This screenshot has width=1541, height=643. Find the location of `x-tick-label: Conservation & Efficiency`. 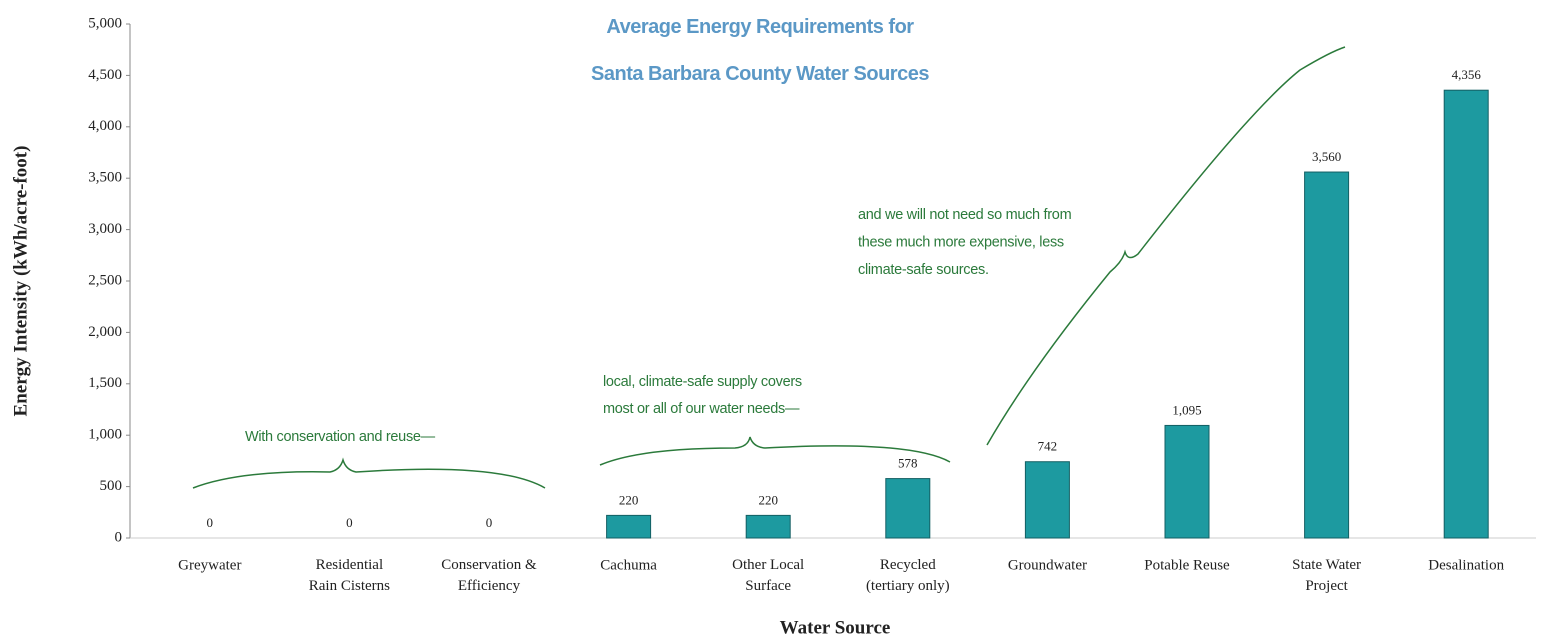

x-tick-label: Conservation & Efficiency is located at coordinates (489, 575).